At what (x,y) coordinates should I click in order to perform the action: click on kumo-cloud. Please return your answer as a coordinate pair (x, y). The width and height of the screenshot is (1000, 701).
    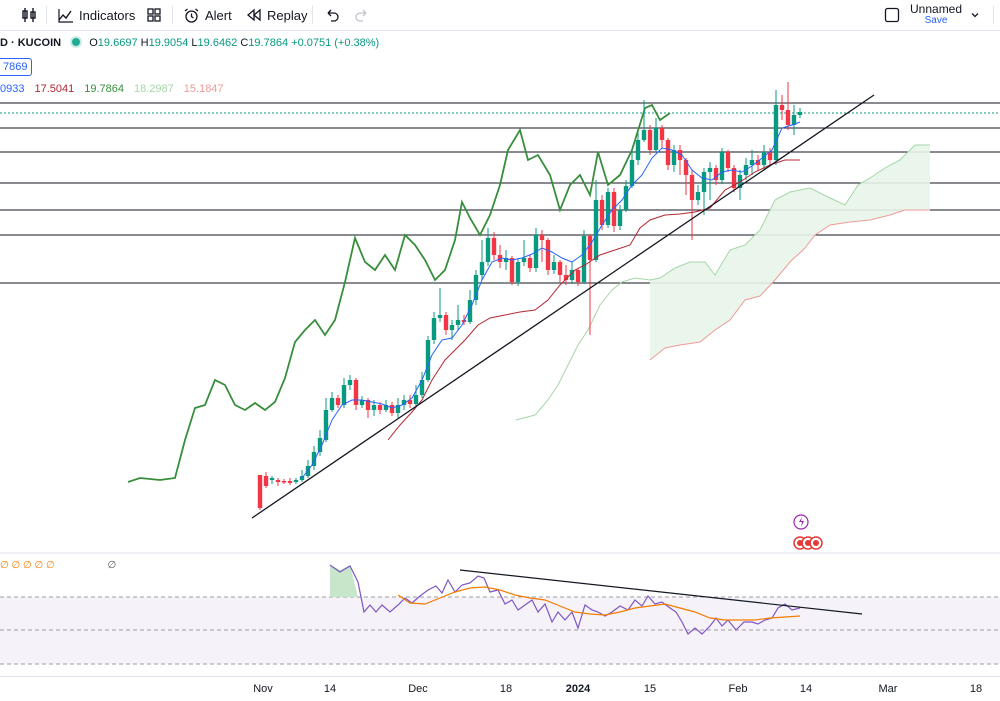
    Looking at the image, I should click on (790, 252).